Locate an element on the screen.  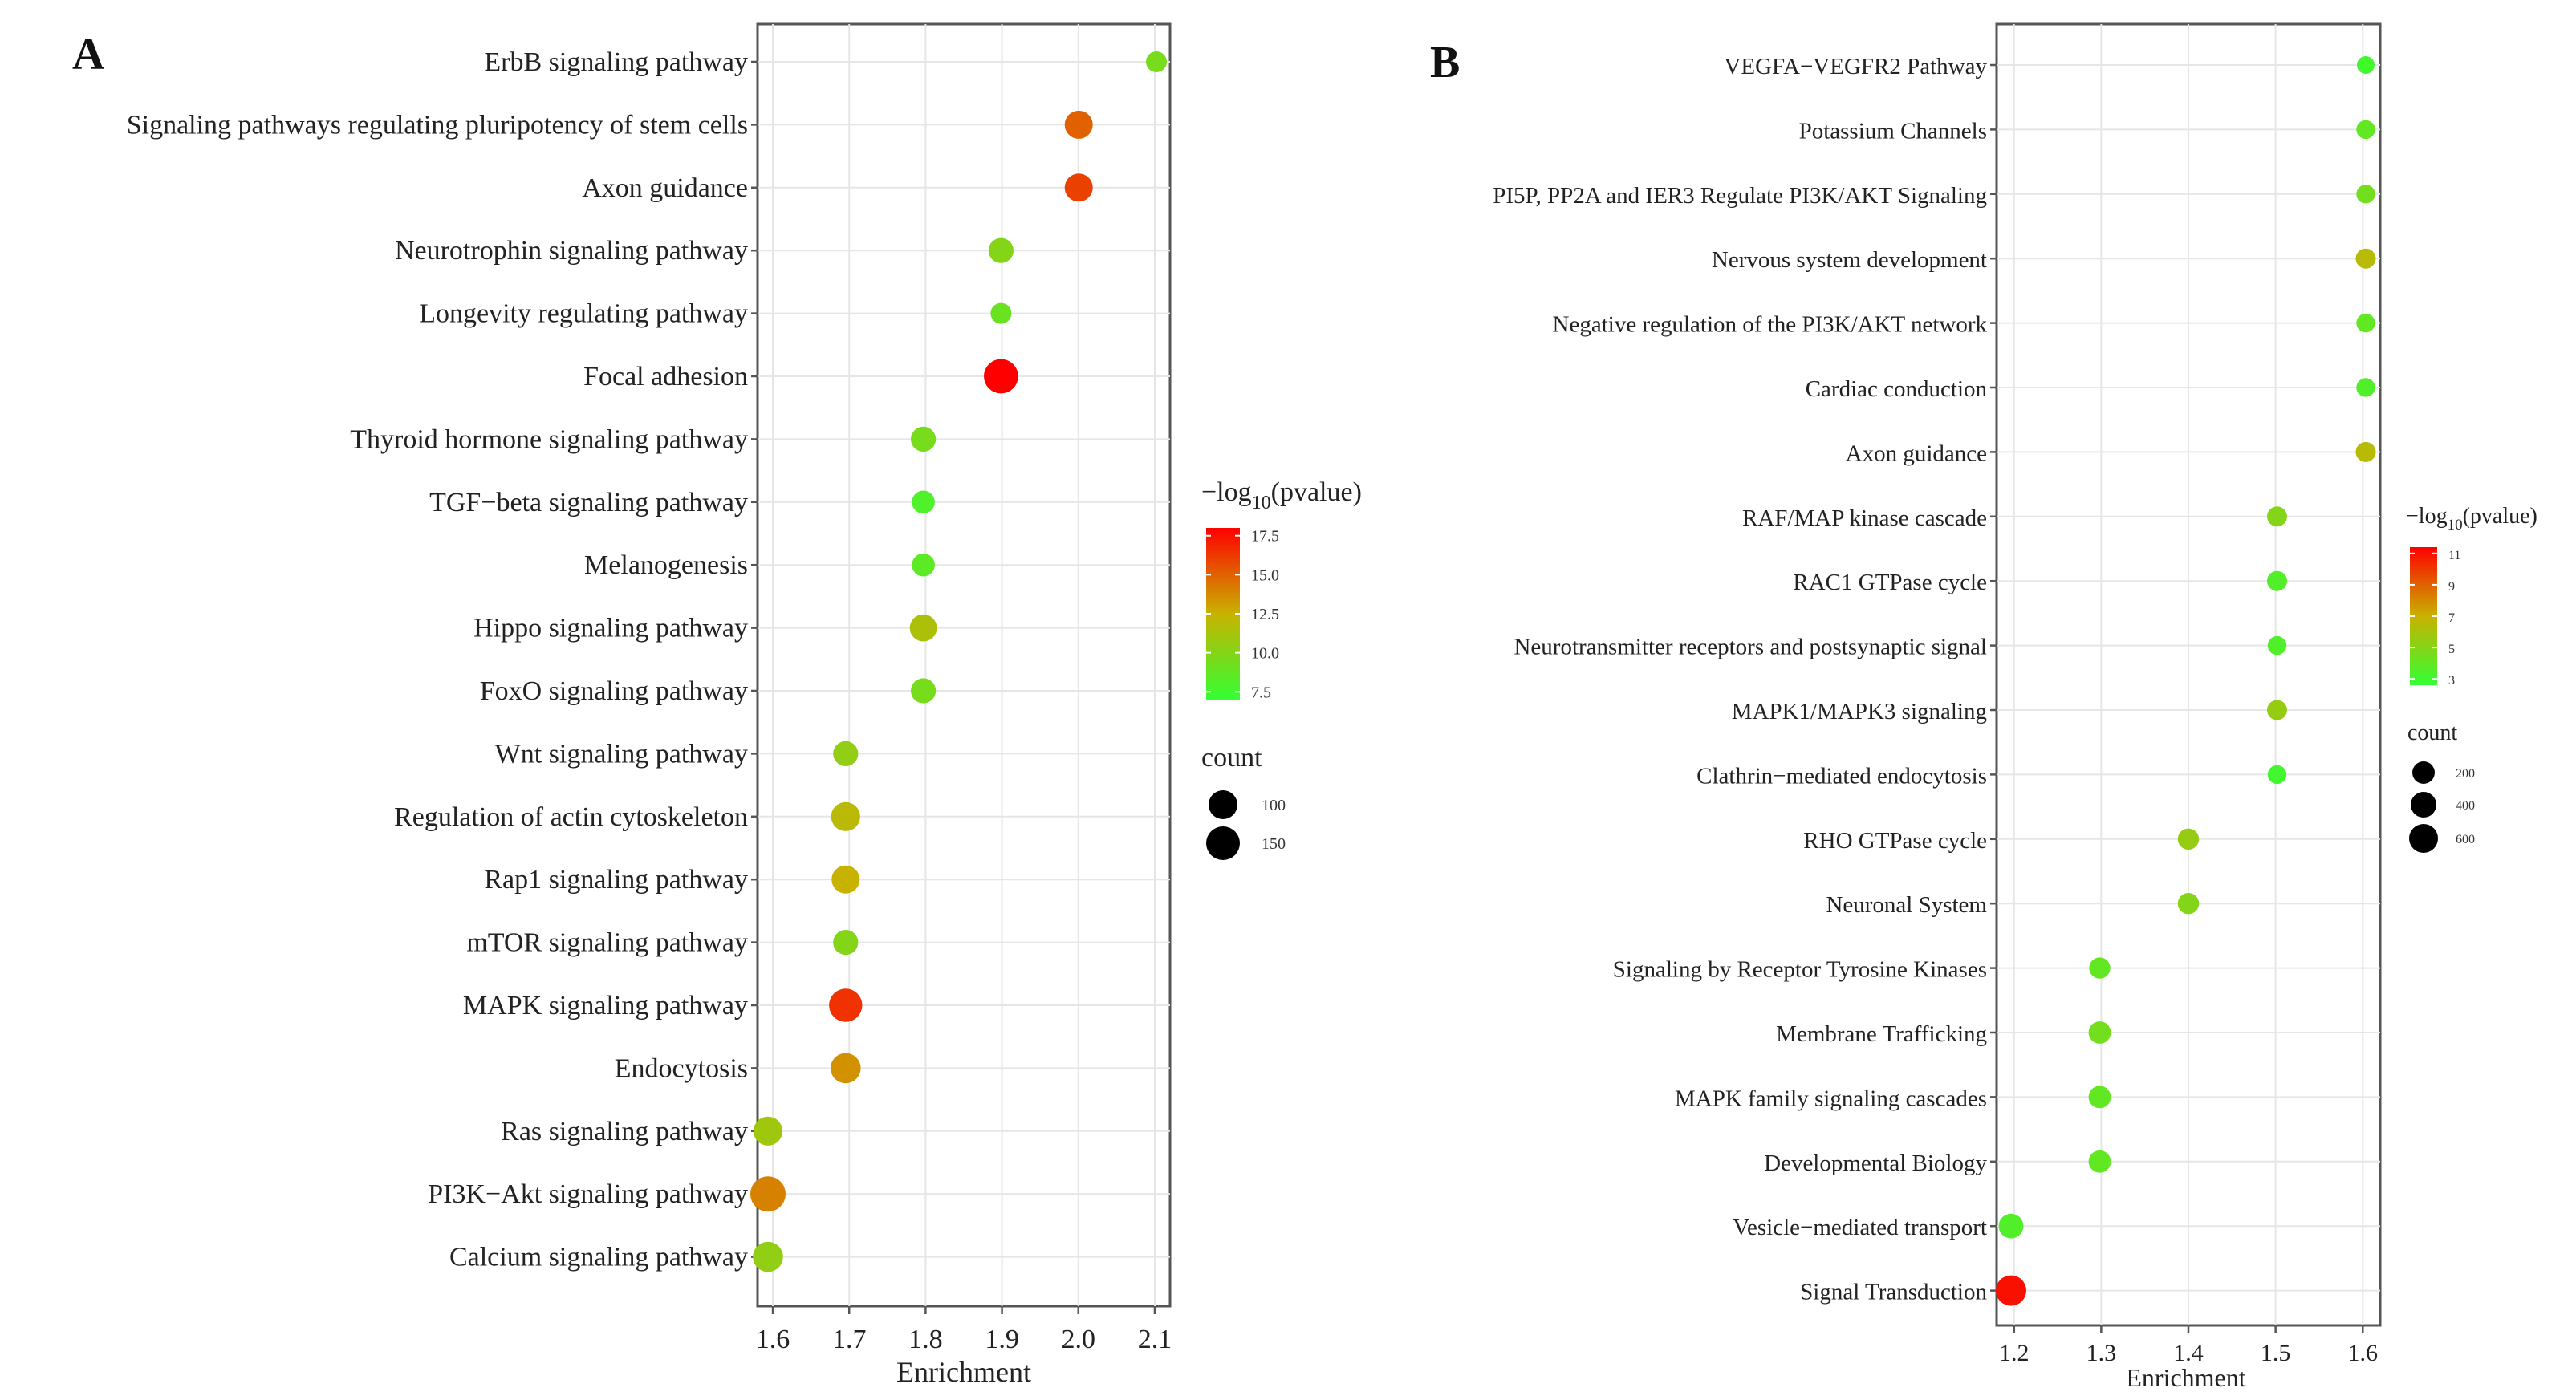
panel-a-category-label: Rap1 signaling pathway is located at coordinates (616, 880).